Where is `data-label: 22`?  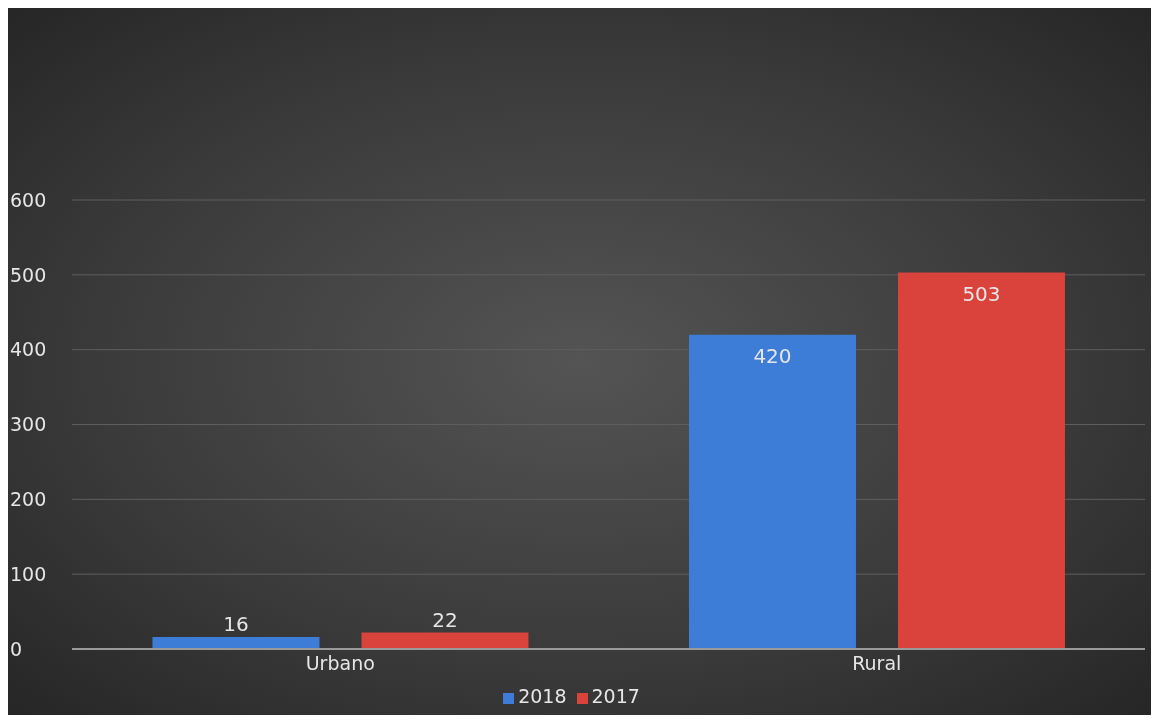
data-label: 22 is located at coordinates (445, 619).